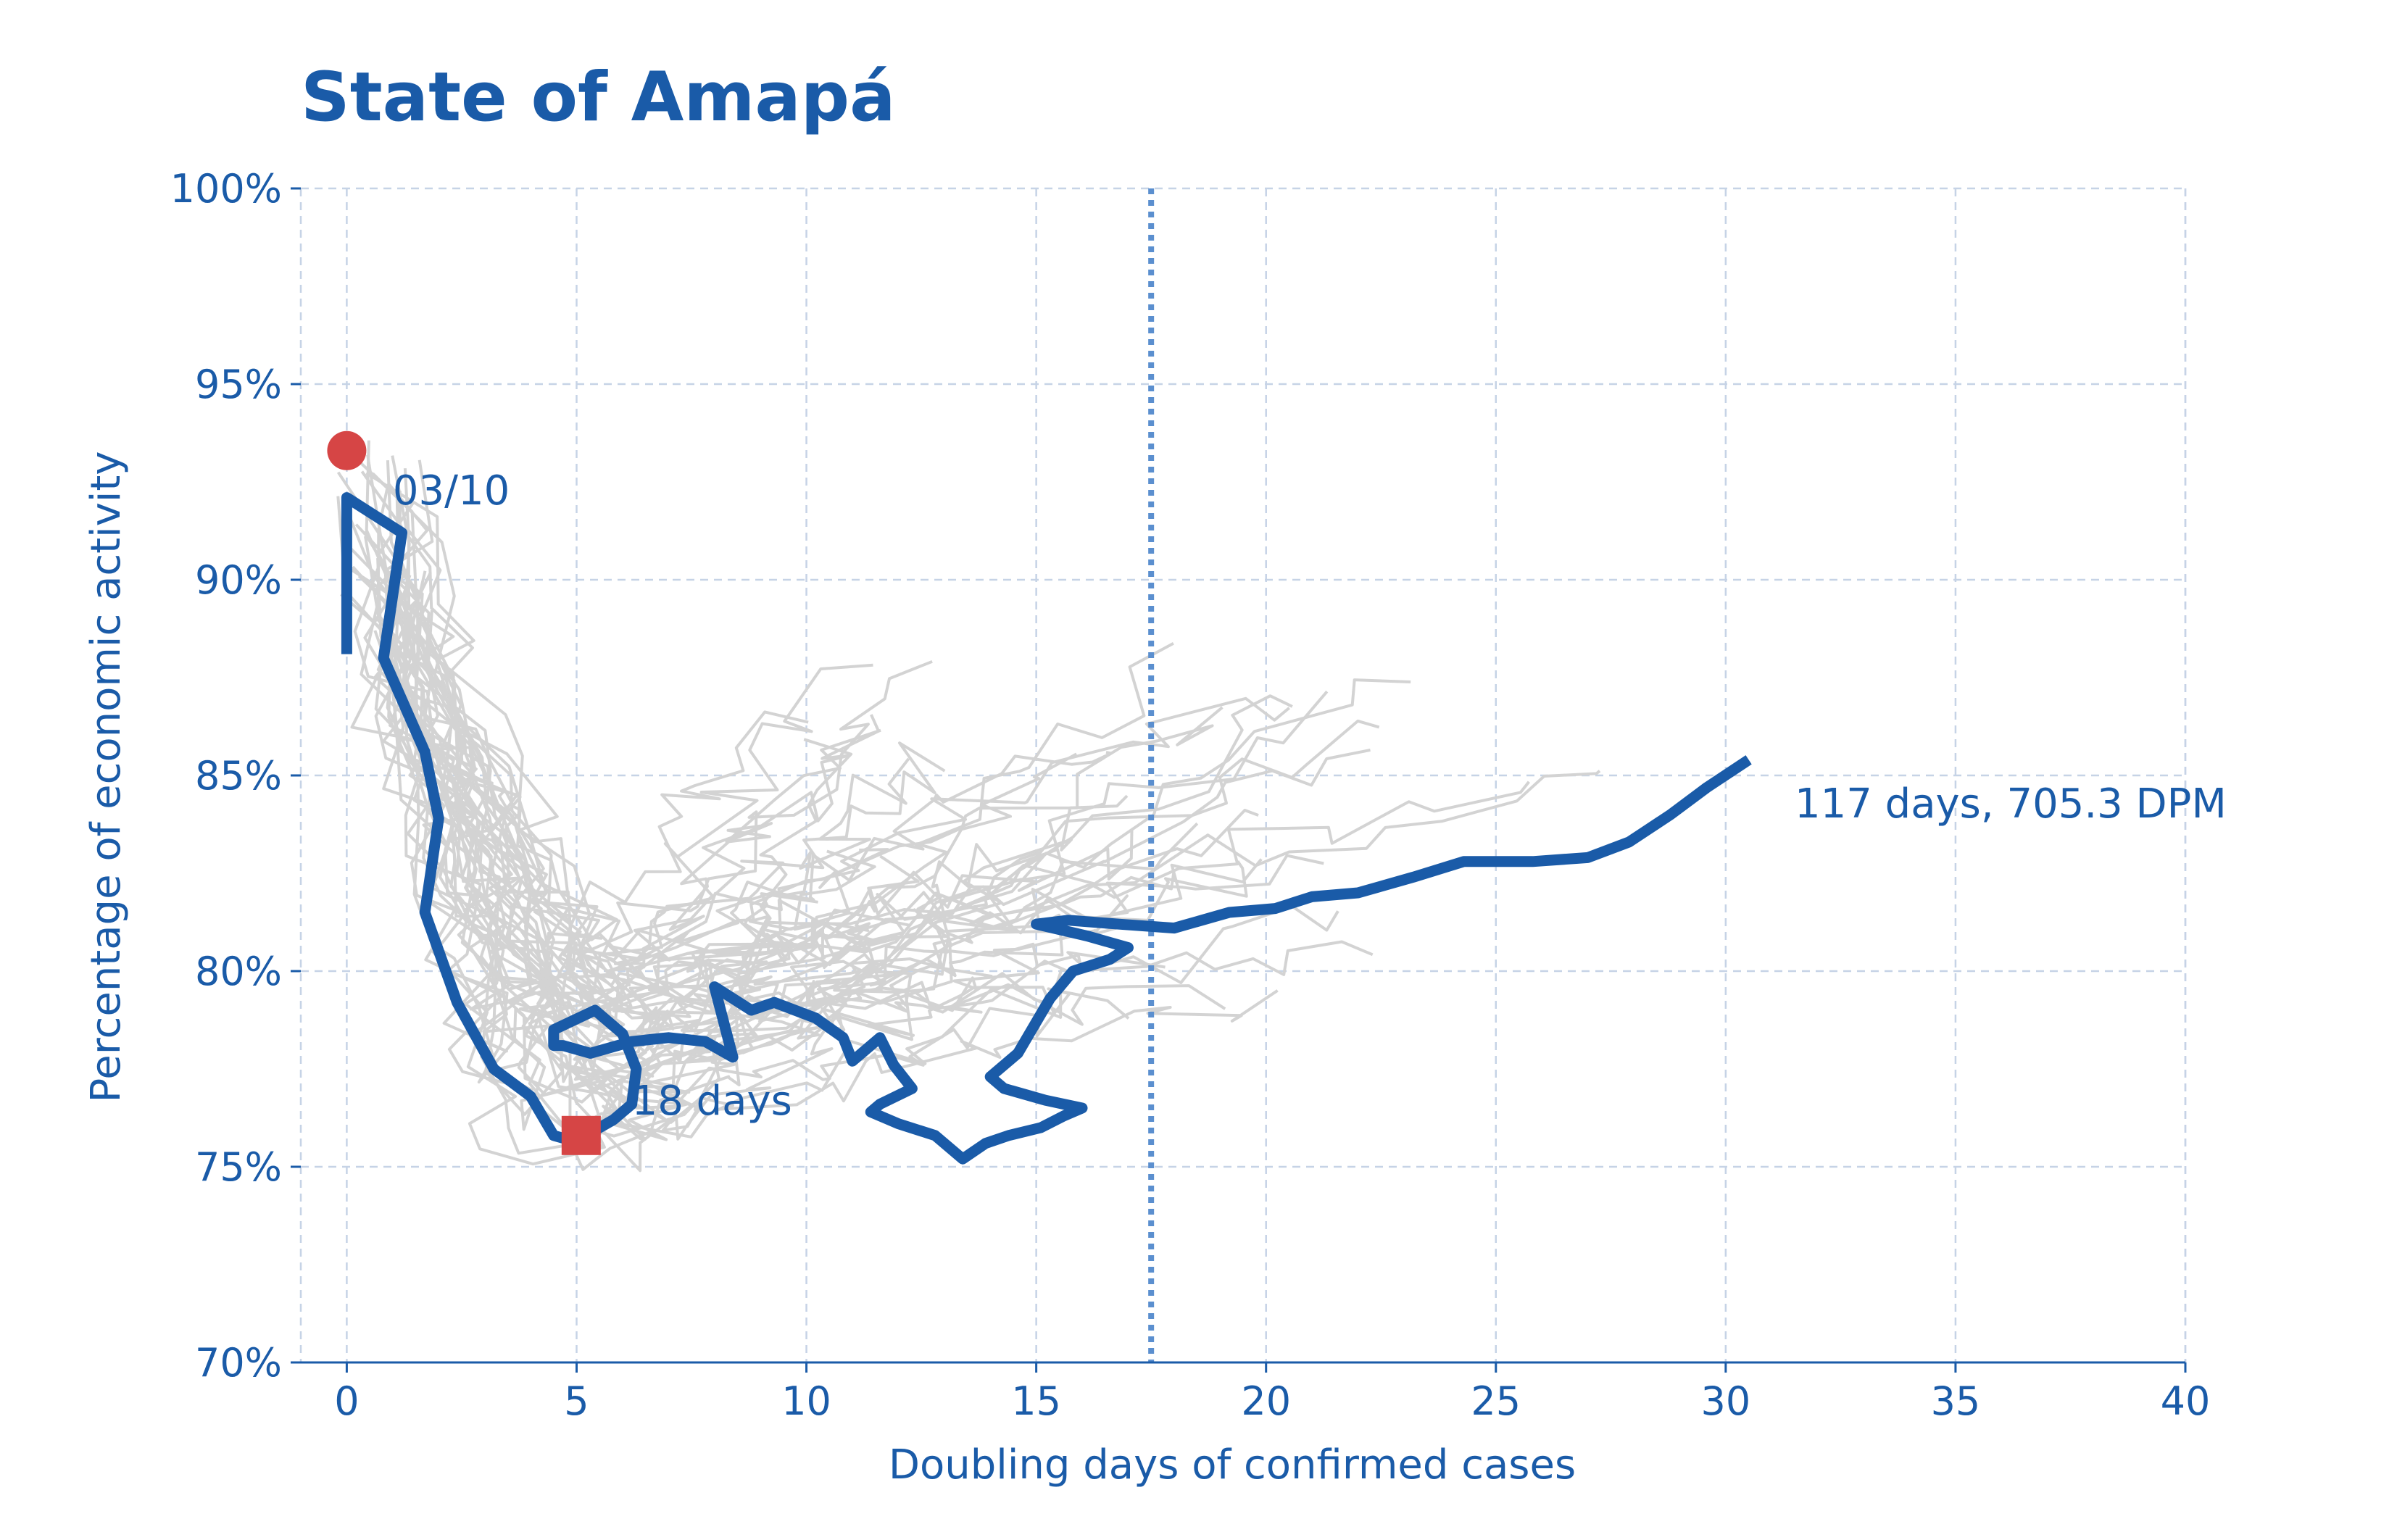 Image resolution: width=2397 pixels, height=1540 pixels. I want to click on x-tick-label: 5, so click(576, 1401).